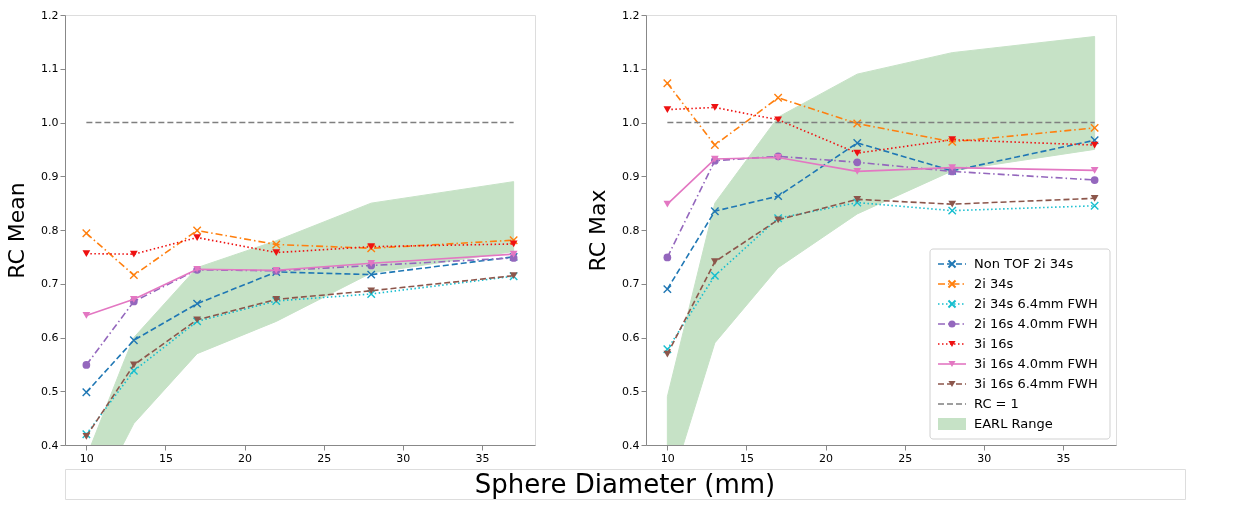 Image resolution: width=1242 pixels, height=532 pixels. I want to click on legend-label: 3i 16s 6.4mm FWH, so click(1036, 383).